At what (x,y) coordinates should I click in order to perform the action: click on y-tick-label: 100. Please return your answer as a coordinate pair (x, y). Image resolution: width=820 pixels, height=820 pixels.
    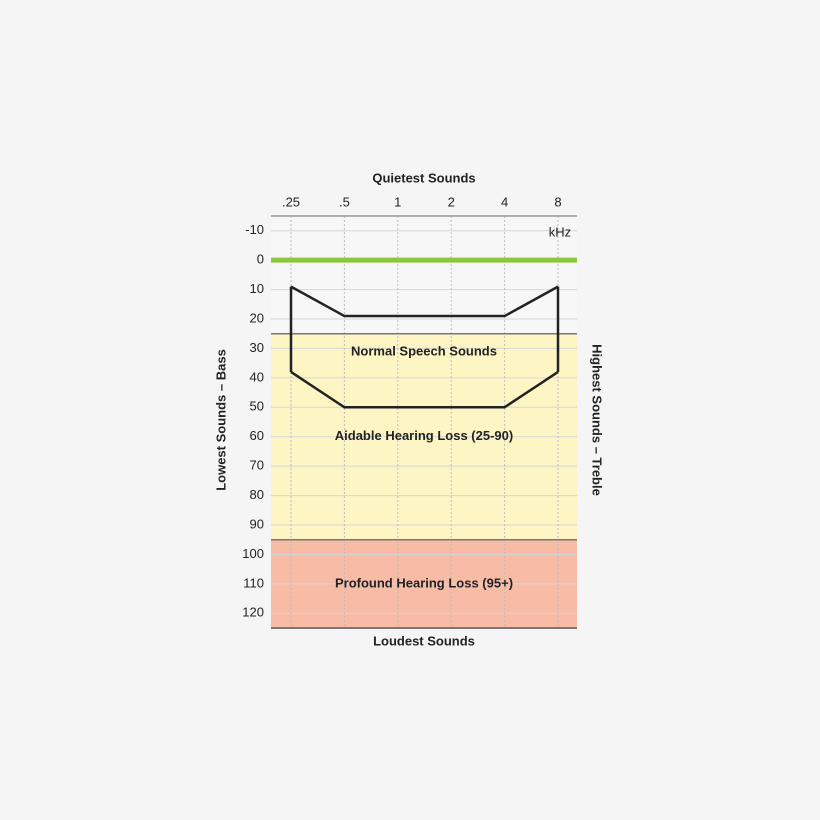
    Looking at the image, I should click on (253, 553).